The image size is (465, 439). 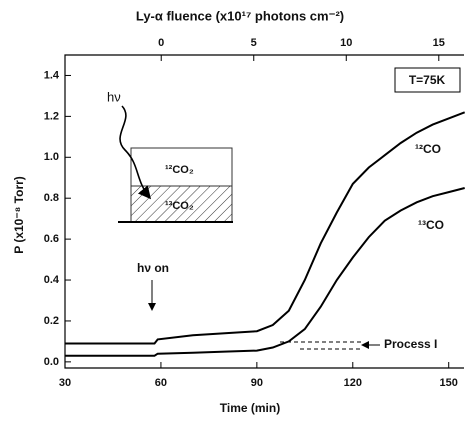 I want to click on y-tick-label: 1.0, so click(x=51, y=157).